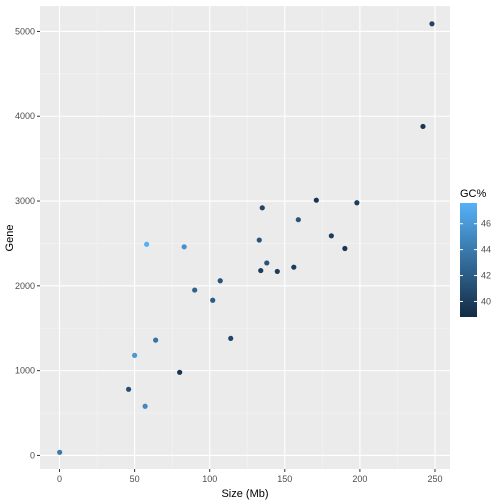  I want to click on x-tick-label: 200, so click(359, 479).